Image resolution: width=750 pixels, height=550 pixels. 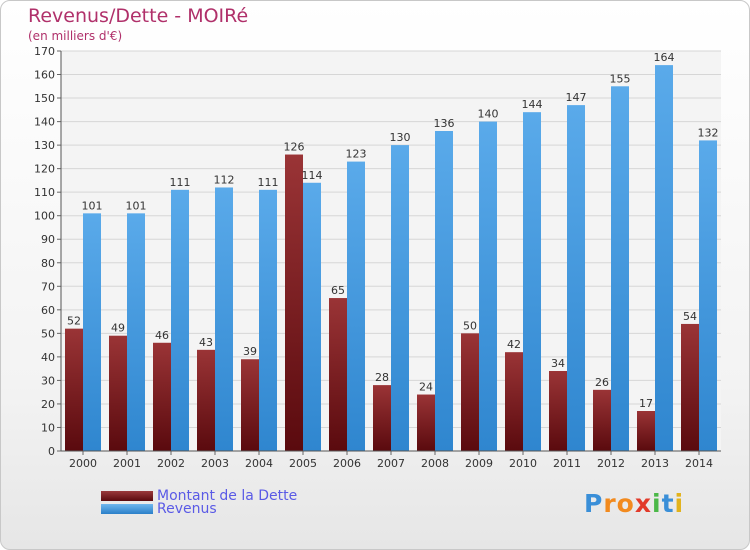 What do you see at coordinates (44, 192) in the screenshot?
I see `y-tick-label: 110` at bounding box center [44, 192].